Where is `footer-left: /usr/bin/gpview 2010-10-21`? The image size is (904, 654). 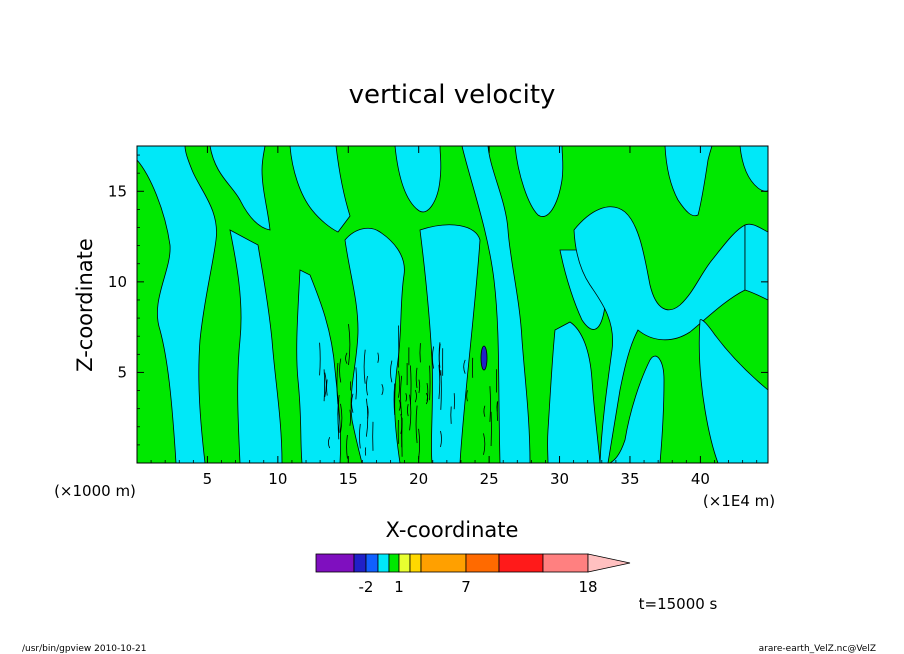 footer-left: /usr/bin/gpview 2010-10-21 is located at coordinates (84, 649).